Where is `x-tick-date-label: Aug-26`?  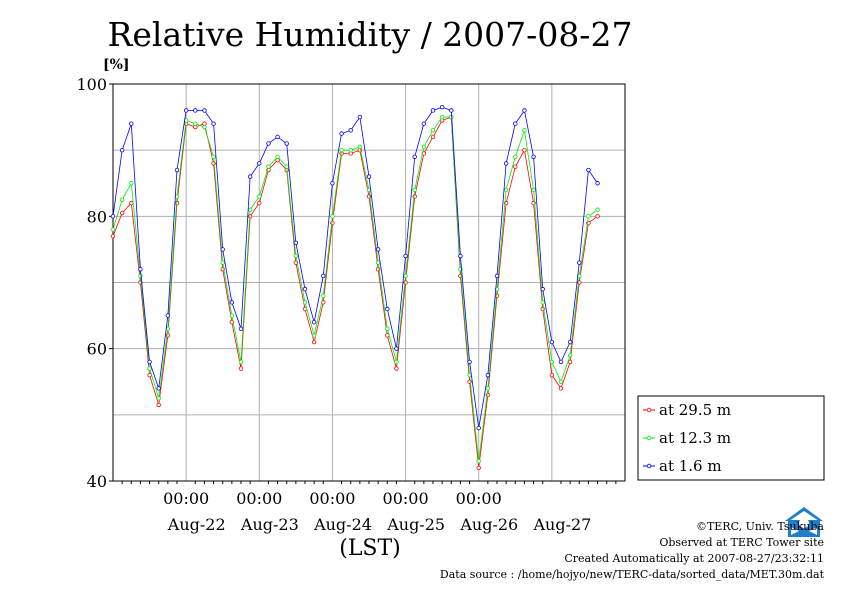 x-tick-date-label: Aug-26 is located at coordinates (488, 524).